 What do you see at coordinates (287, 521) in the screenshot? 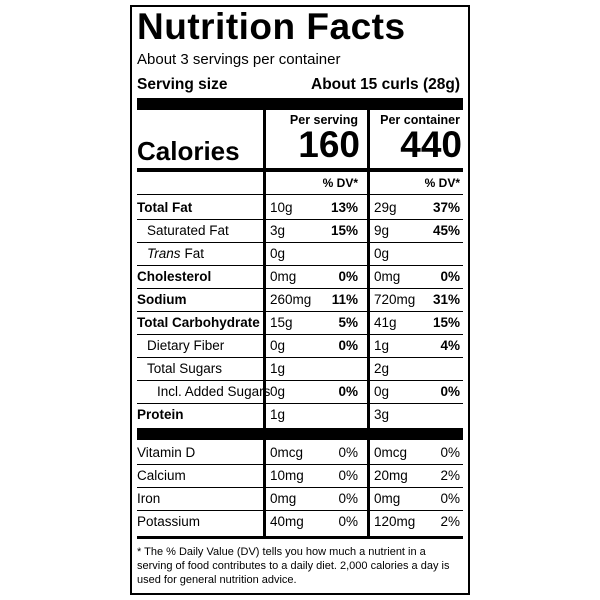
I see `amount: 40mg` at bounding box center [287, 521].